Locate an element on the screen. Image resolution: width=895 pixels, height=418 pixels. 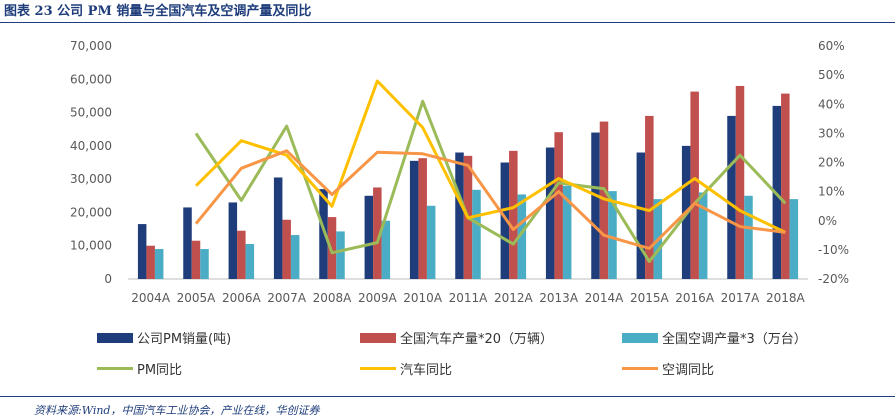
x-axis-tick-label: 2018A is located at coordinates (786, 298).